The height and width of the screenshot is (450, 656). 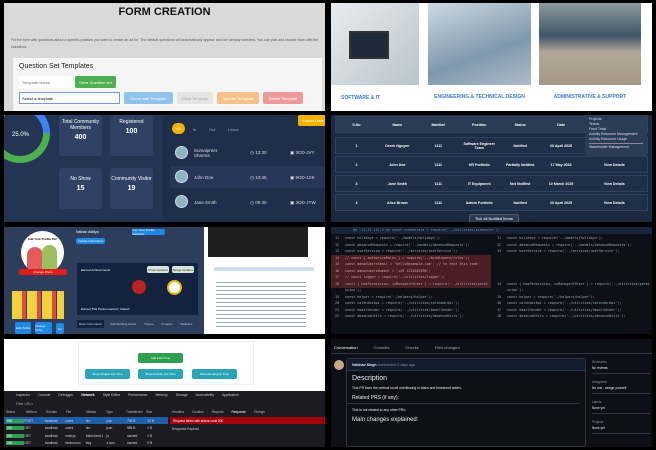 I want to click on template-select: Select a template, so click(x=69, y=98).